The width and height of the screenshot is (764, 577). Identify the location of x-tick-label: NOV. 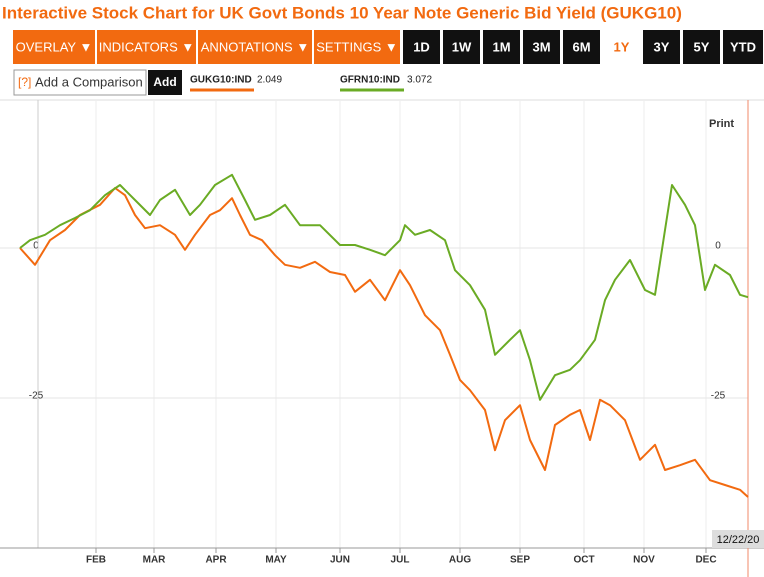
(644, 560).